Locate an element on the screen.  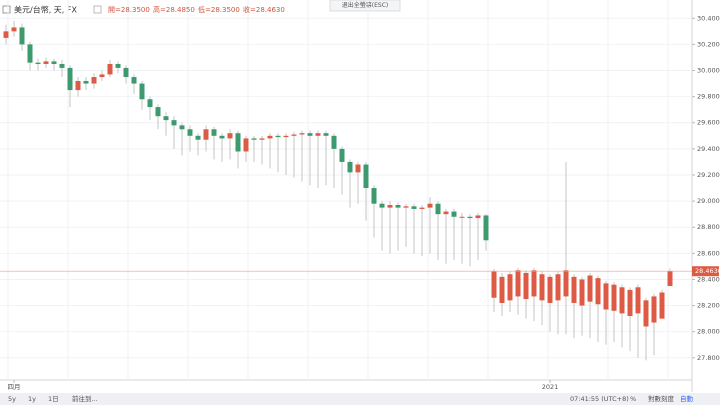
y-tick-label: 30.4000 is located at coordinates (708, 18).